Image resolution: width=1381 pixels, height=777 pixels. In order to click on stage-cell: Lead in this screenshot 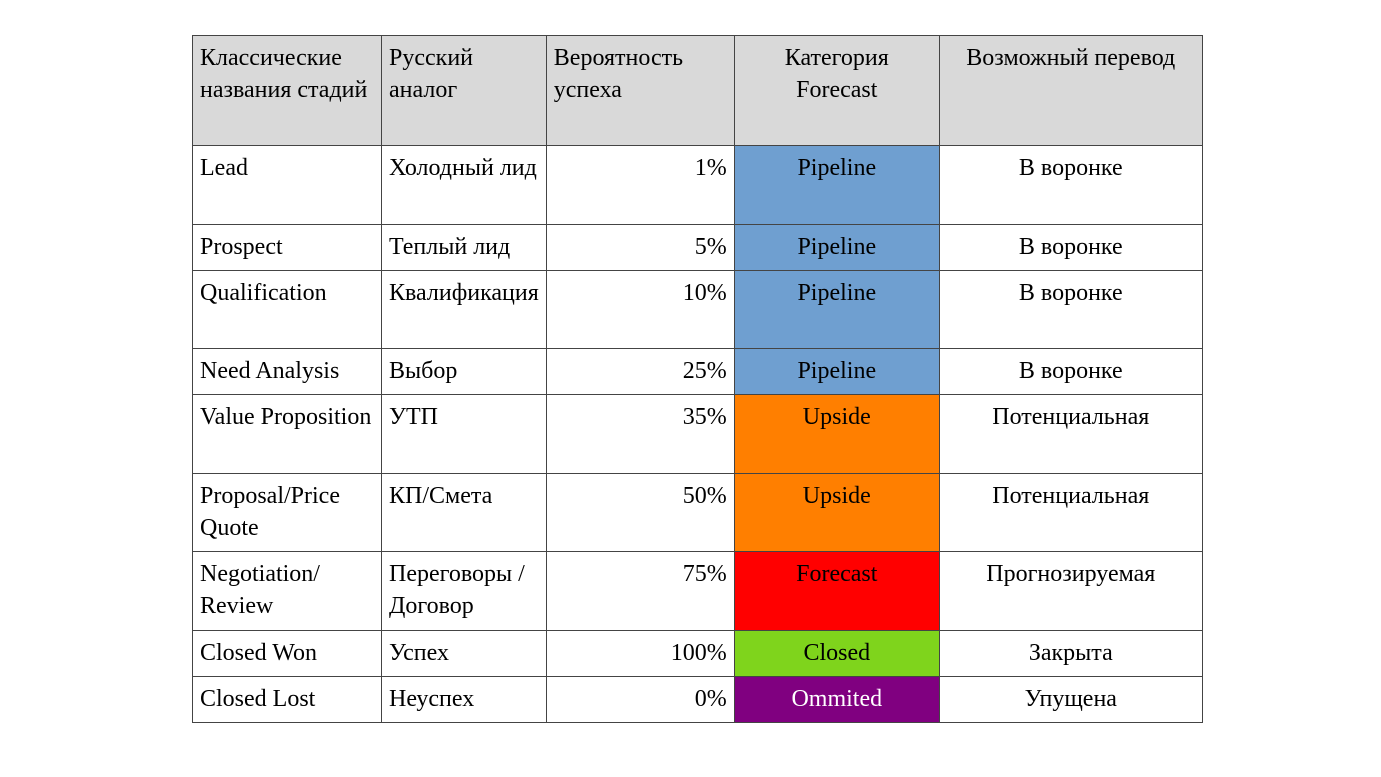, I will do `click(287, 185)`.